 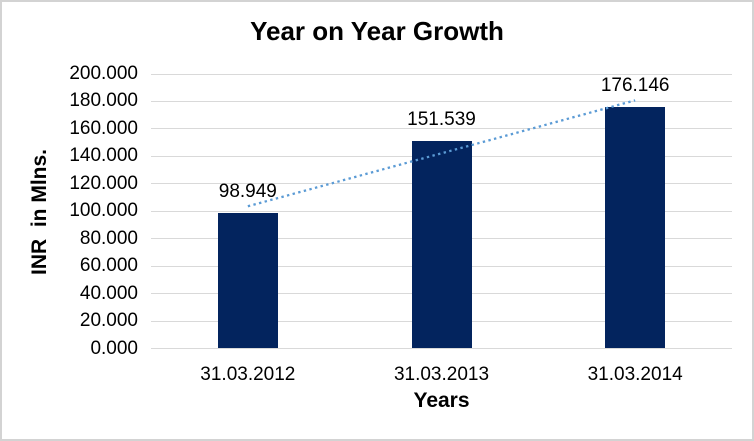 I want to click on y-axis-tick-label: 120.000, so click(x=103, y=183).